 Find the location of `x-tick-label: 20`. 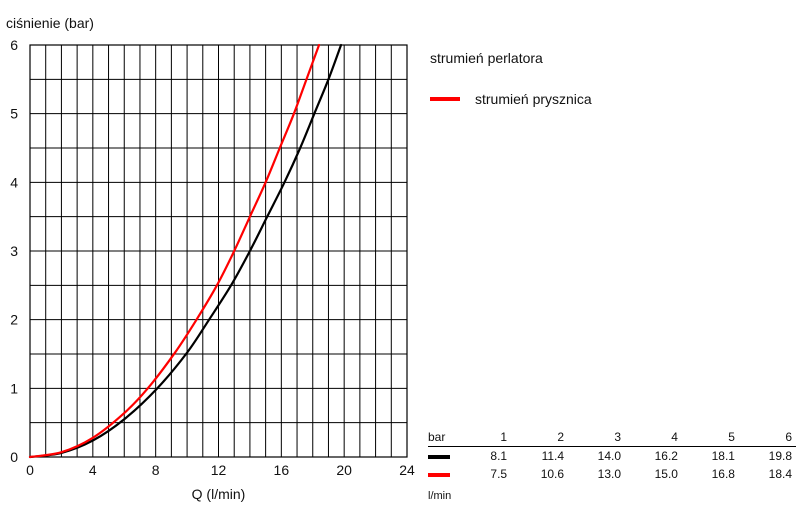

x-tick-label: 20 is located at coordinates (344, 470).